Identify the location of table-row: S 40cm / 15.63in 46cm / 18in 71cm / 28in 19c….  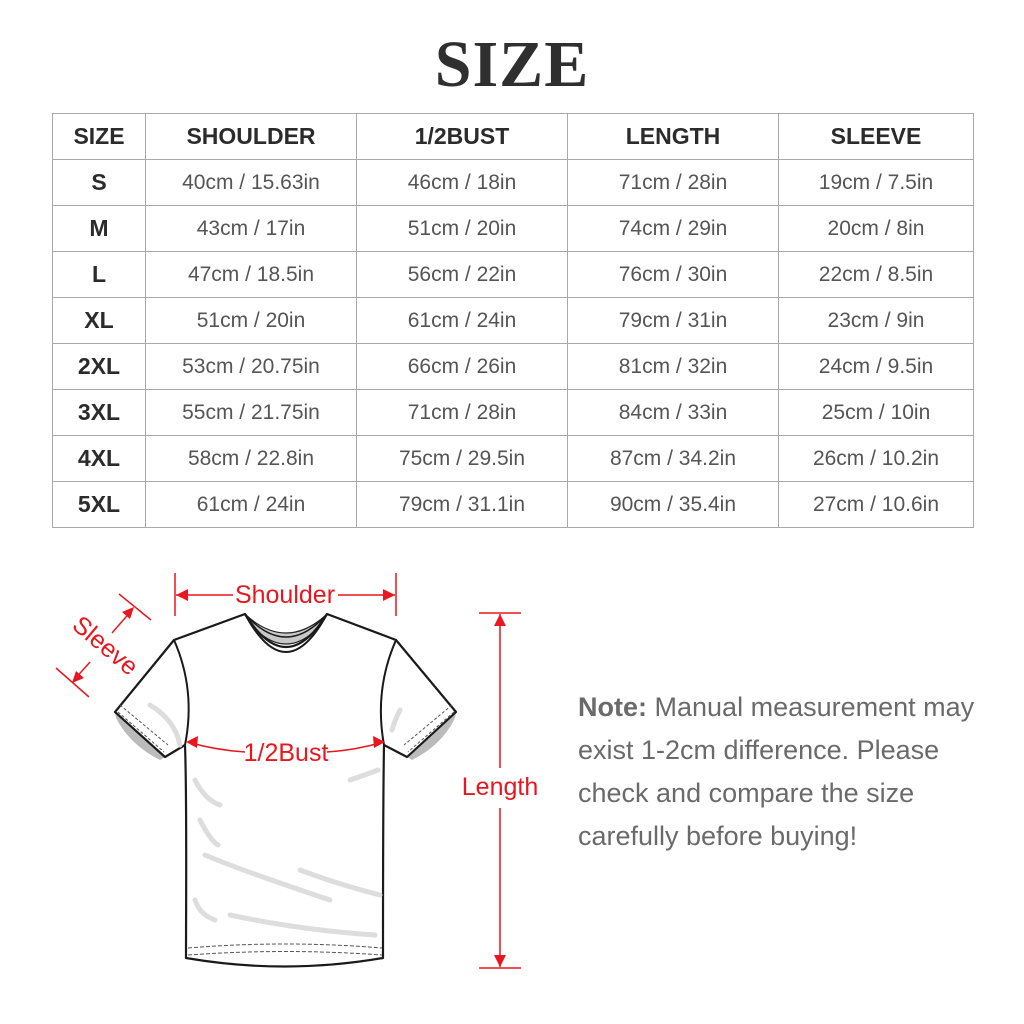
(513, 182).